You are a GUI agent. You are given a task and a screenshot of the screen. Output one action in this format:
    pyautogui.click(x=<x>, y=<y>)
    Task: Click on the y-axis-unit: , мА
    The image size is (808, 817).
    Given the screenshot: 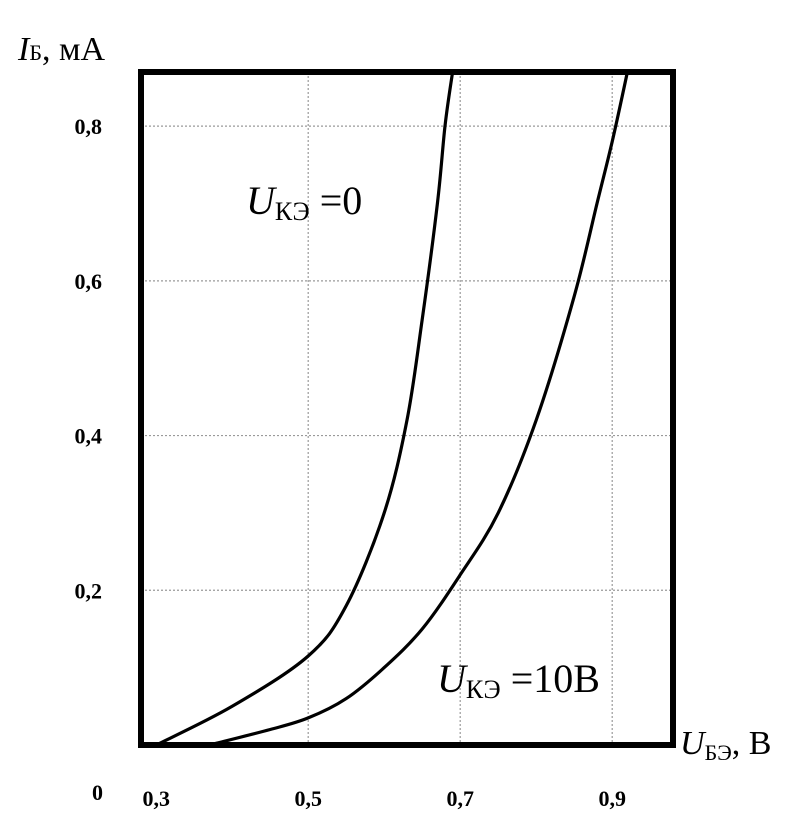 What is the action you would take?
    pyautogui.click(x=74, y=49)
    